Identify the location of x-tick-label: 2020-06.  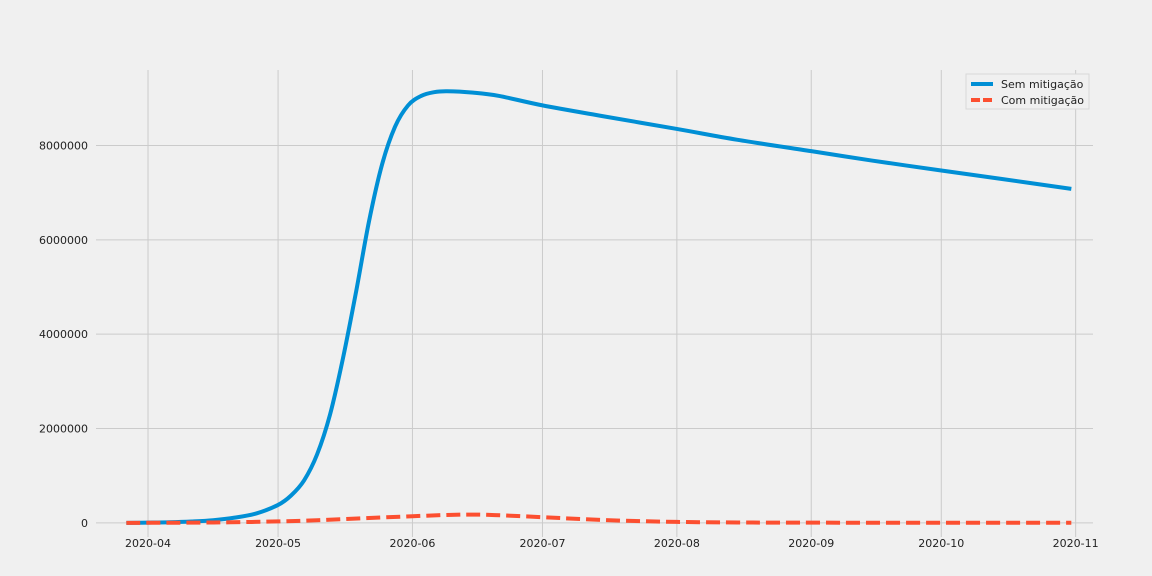
(412, 543).